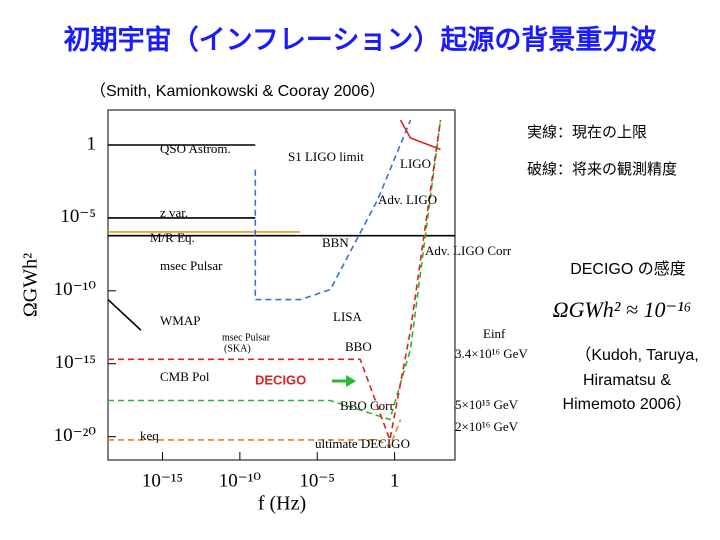  I want to click on annotation: 2×10¹⁶ GeV, so click(487, 426).